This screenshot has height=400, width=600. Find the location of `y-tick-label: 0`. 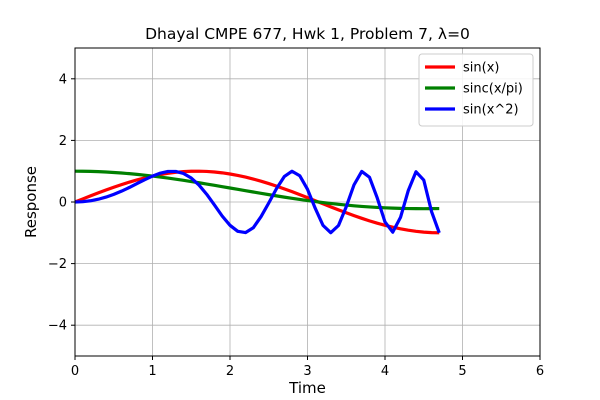

y-tick-label: 0 is located at coordinates (63, 203).